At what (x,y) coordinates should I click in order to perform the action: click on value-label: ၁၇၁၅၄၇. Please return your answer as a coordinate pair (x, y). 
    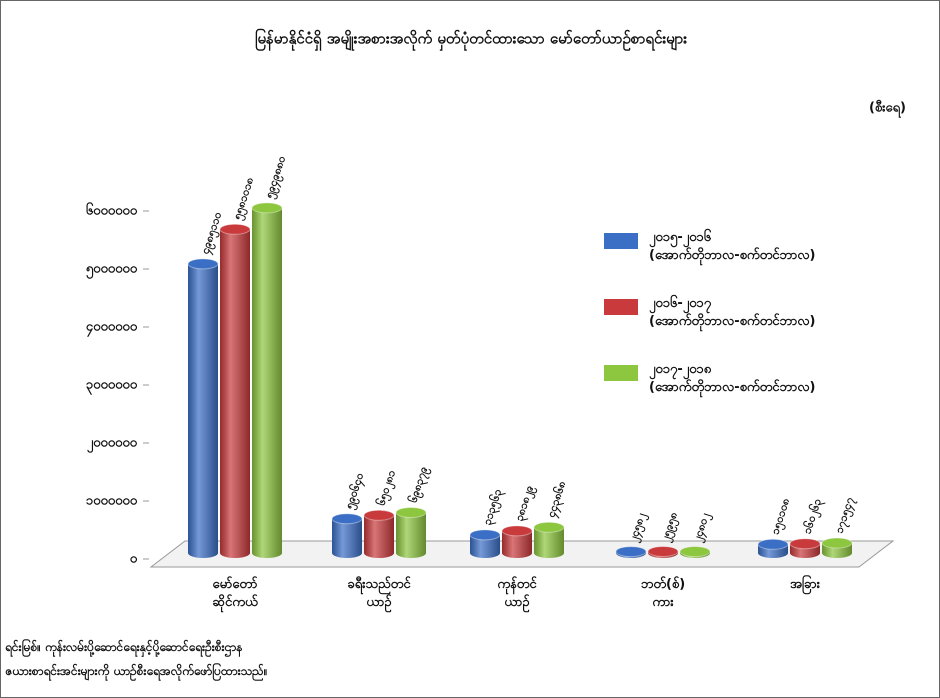
    Looking at the image, I should click on (845, 515).